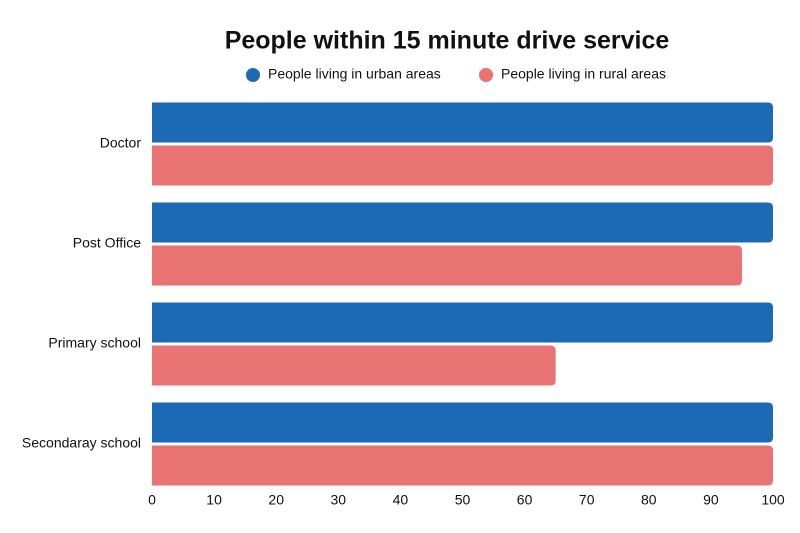 This screenshot has width=800, height=533. What do you see at coordinates (107, 243) in the screenshot?
I see `y-tick-label: Post Office` at bounding box center [107, 243].